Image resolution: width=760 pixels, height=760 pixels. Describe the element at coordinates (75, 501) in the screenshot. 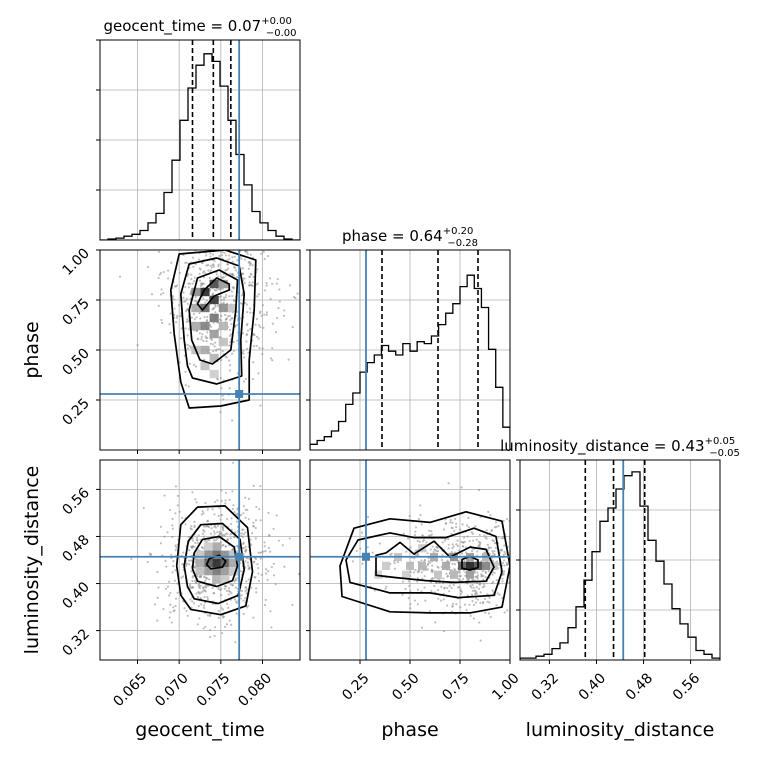

I see `y-tick-label: 0.56` at that location.